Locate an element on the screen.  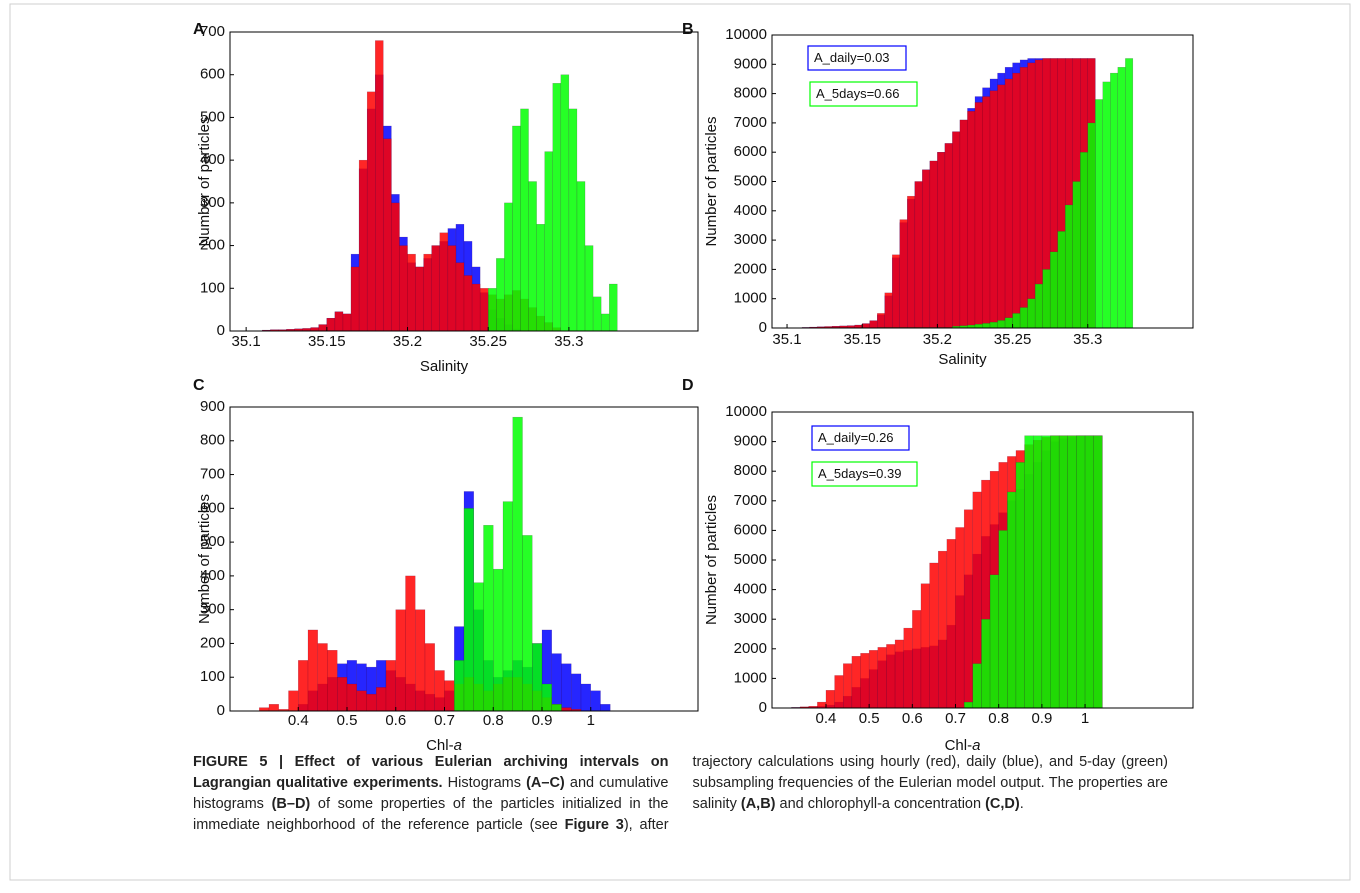
caption-text: Histograms is located at coordinates (484, 783).